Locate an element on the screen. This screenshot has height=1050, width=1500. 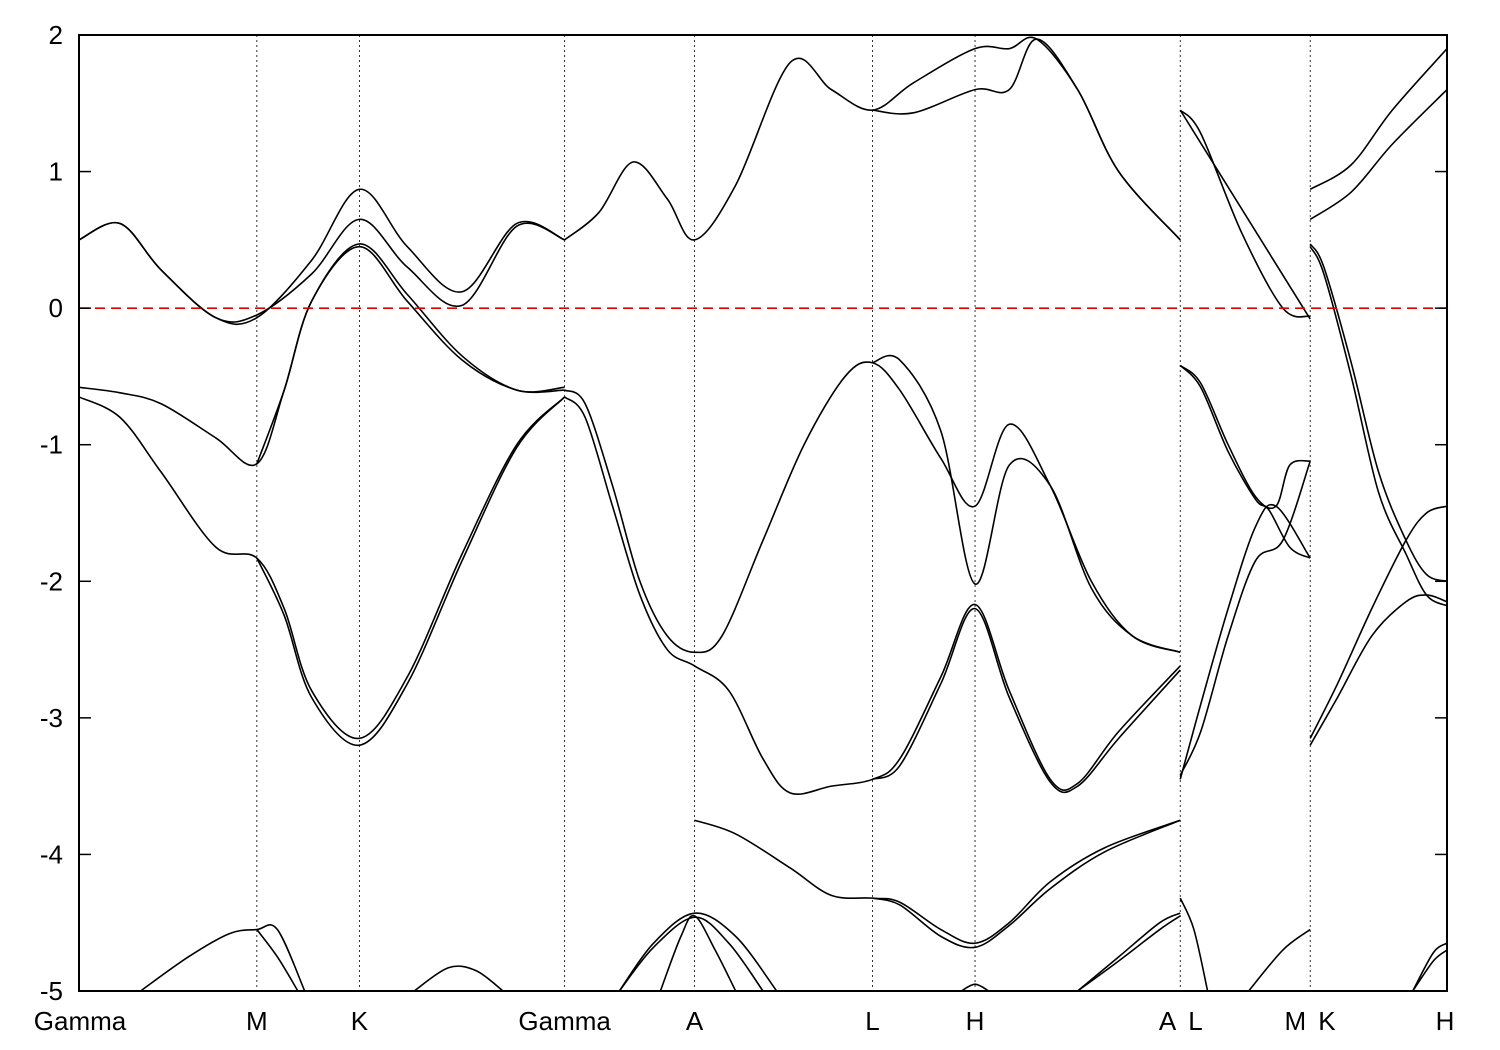
y-tick-label: -5 is located at coordinates (51, 991).